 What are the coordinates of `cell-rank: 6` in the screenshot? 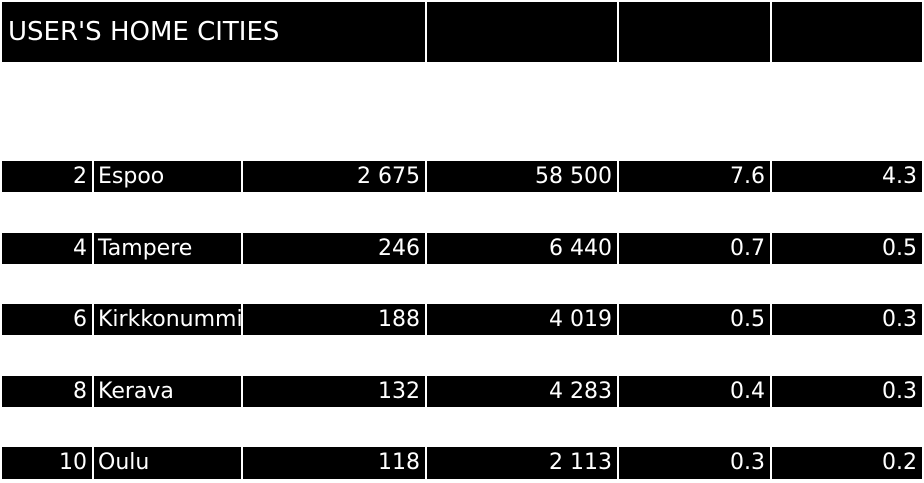 It's located at (47, 319).